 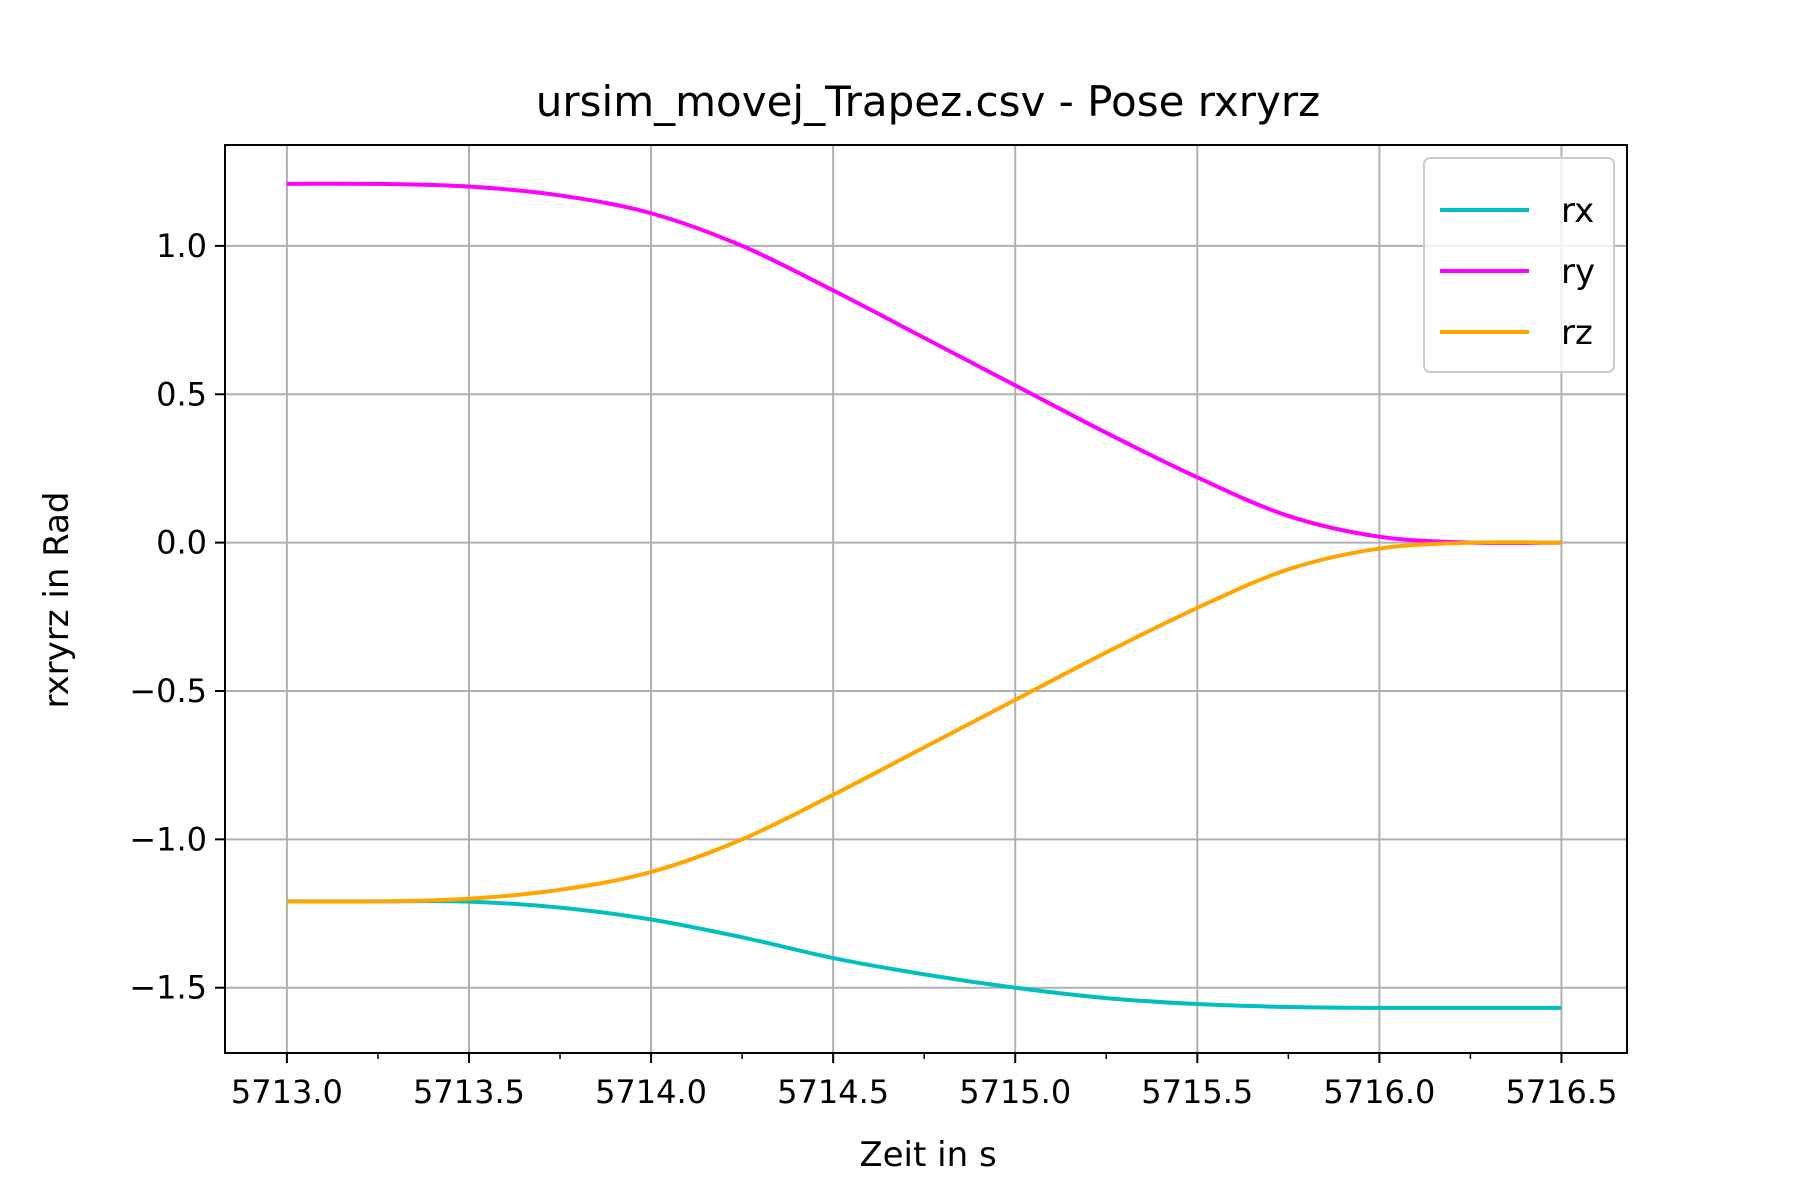 What do you see at coordinates (57, 599) in the screenshot?
I see `y-axis-title: rxryrz in Rad` at bounding box center [57, 599].